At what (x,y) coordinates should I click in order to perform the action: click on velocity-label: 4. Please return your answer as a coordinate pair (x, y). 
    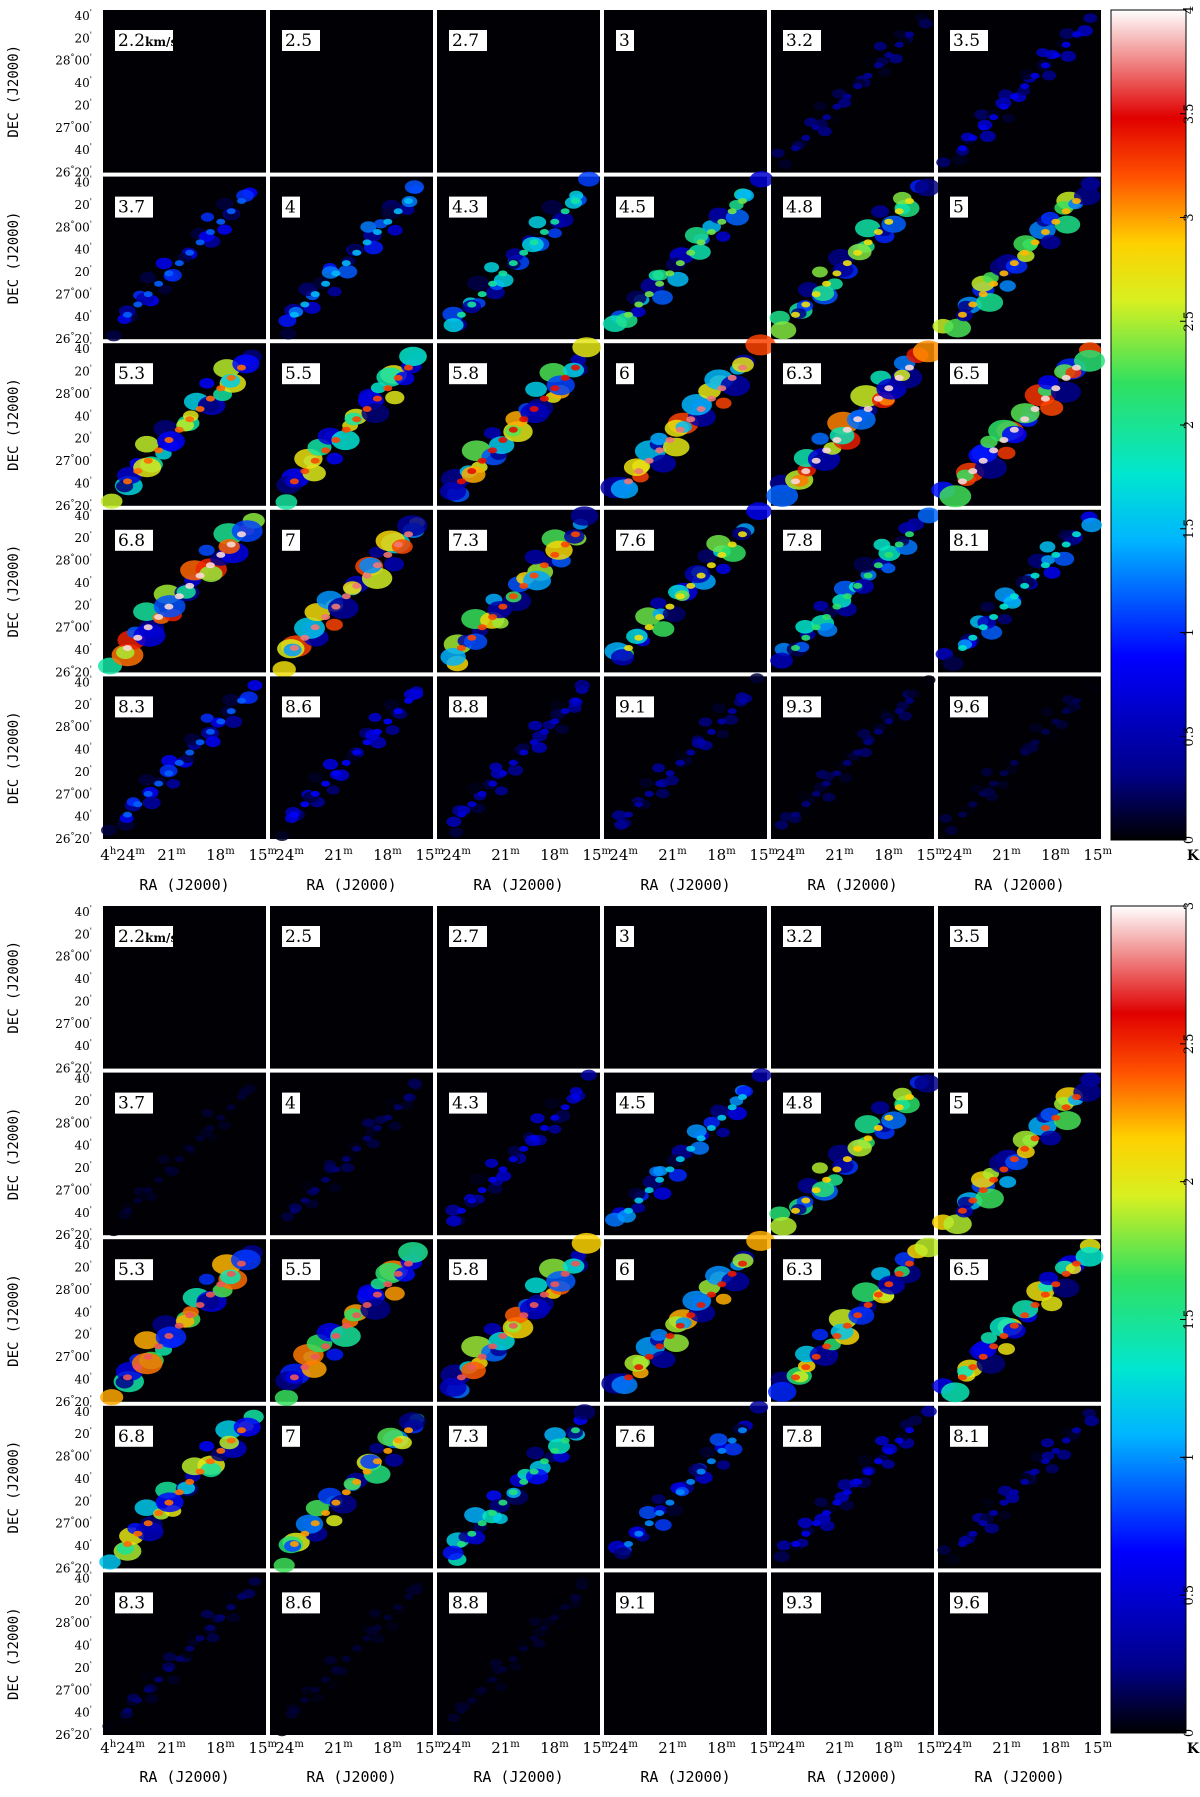
    Looking at the image, I should click on (290, 1104).